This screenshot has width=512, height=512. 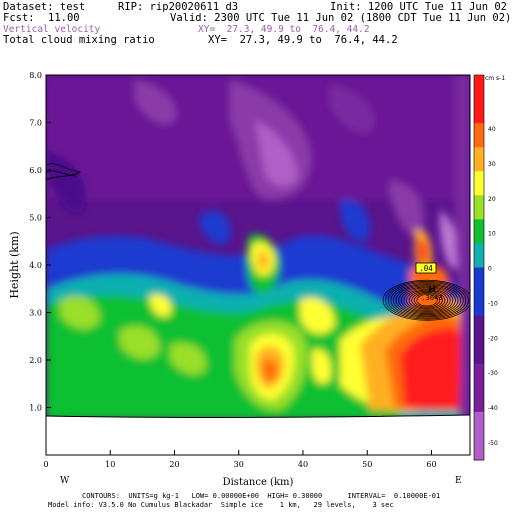 I want to click on color-legend-frame, so click(x=479, y=267).